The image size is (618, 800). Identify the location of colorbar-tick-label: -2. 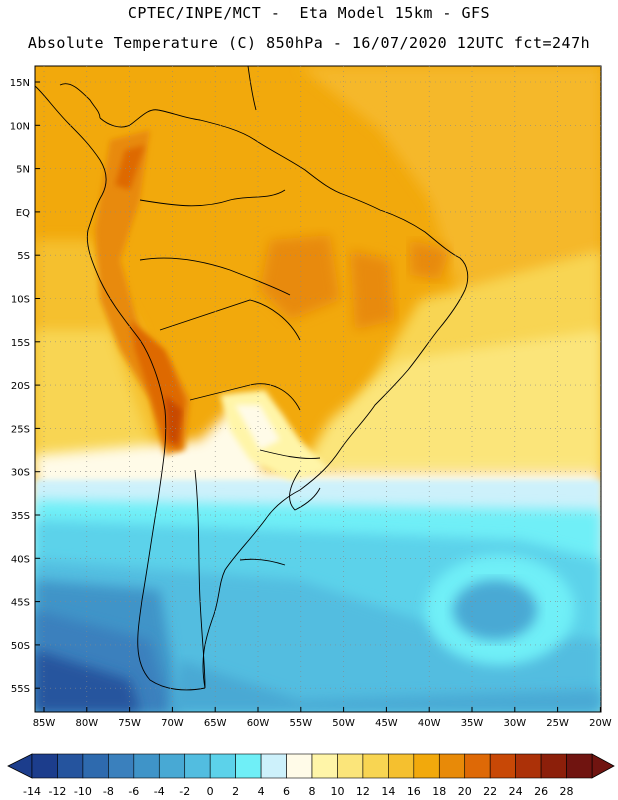
(184, 791).